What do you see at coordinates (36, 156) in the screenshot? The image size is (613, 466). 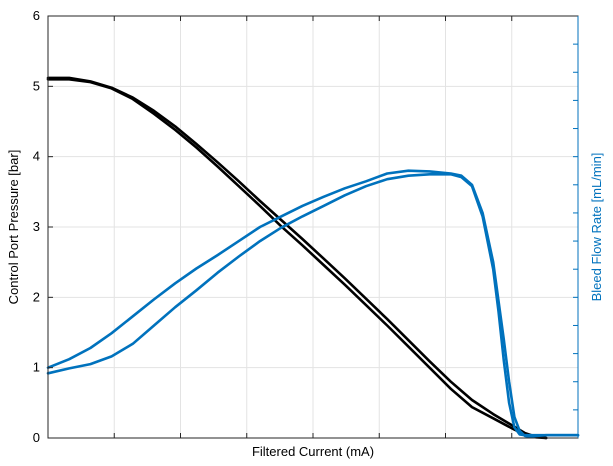 I see `y-tick-label: 4` at bounding box center [36, 156].